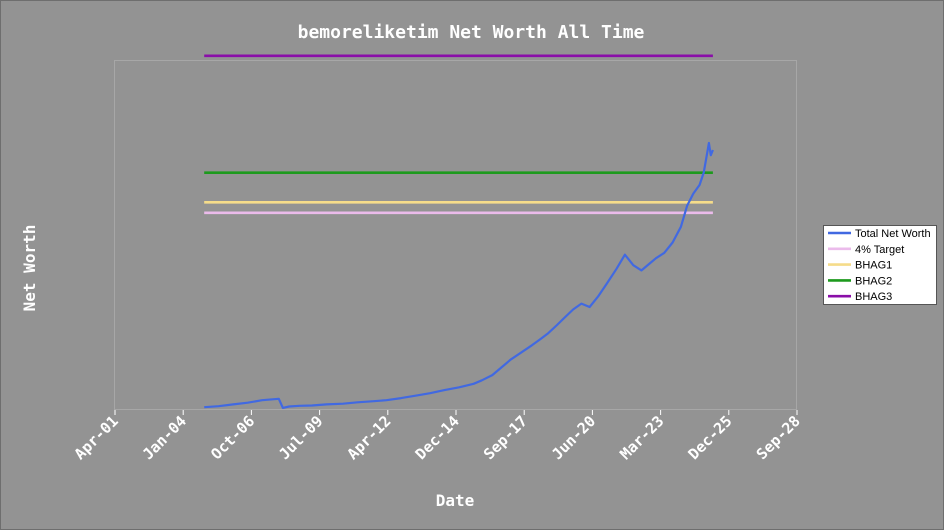  Describe the element at coordinates (879, 250) in the screenshot. I see `legend-label: 4% Target` at that location.